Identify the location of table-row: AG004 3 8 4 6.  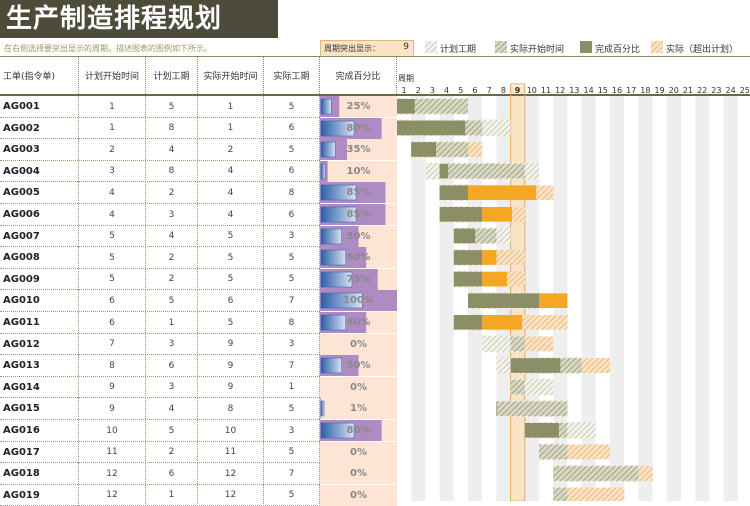
(160, 171).